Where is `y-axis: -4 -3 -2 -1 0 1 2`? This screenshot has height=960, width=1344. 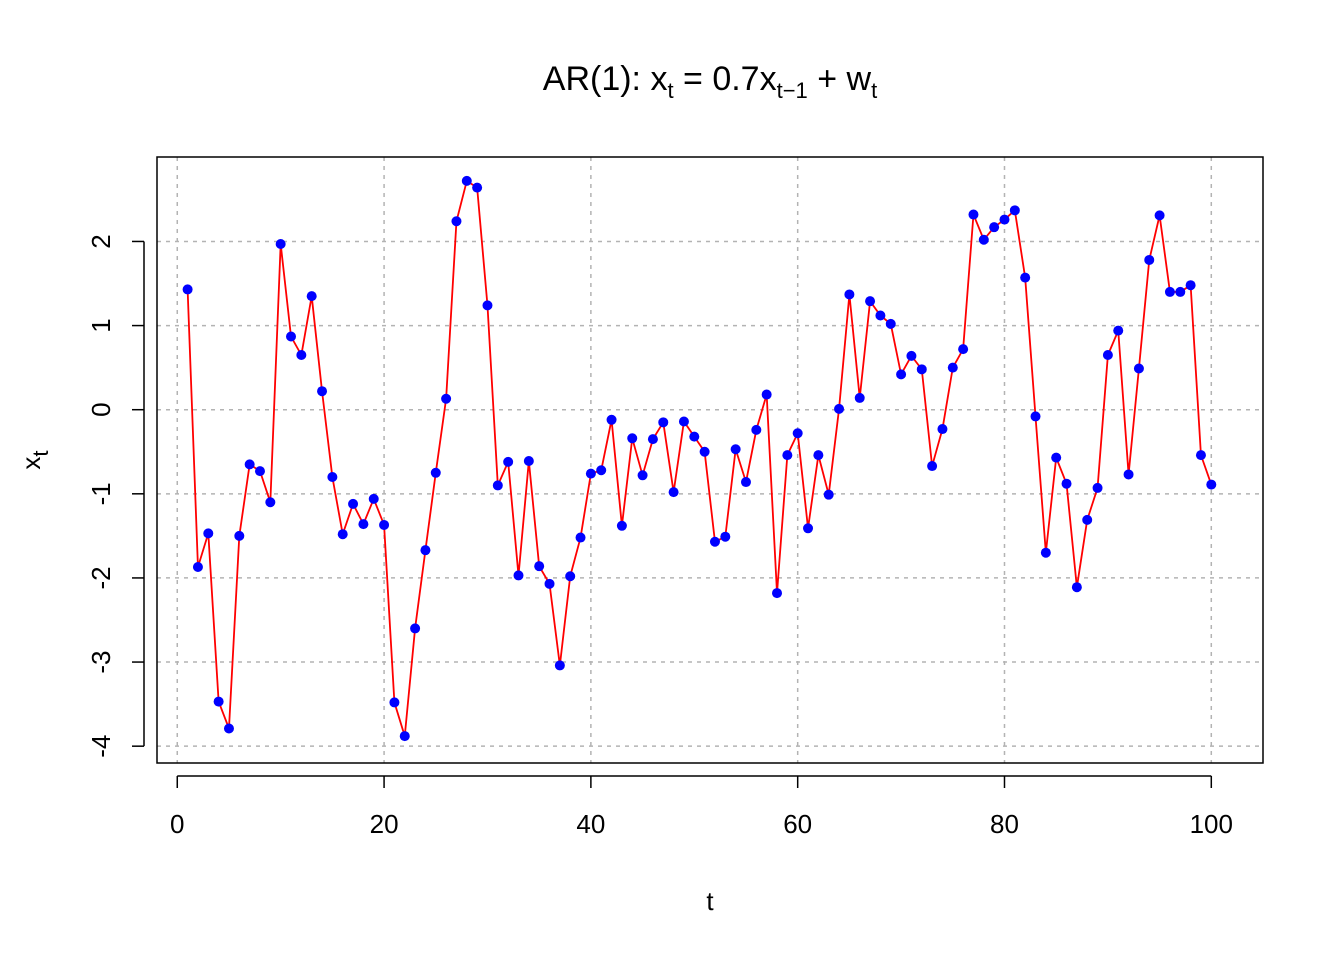
y-axis: -4 -3 -2 -1 0 1 2 is located at coordinates (115, 496).